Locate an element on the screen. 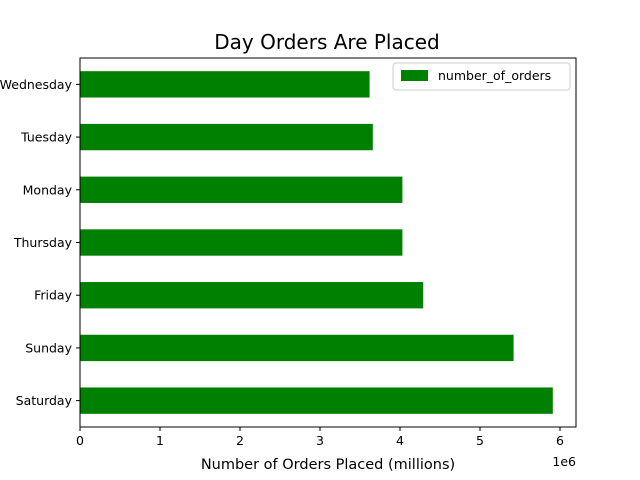 This screenshot has width=640, height=480. x-tick-label: 6 is located at coordinates (560, 440).